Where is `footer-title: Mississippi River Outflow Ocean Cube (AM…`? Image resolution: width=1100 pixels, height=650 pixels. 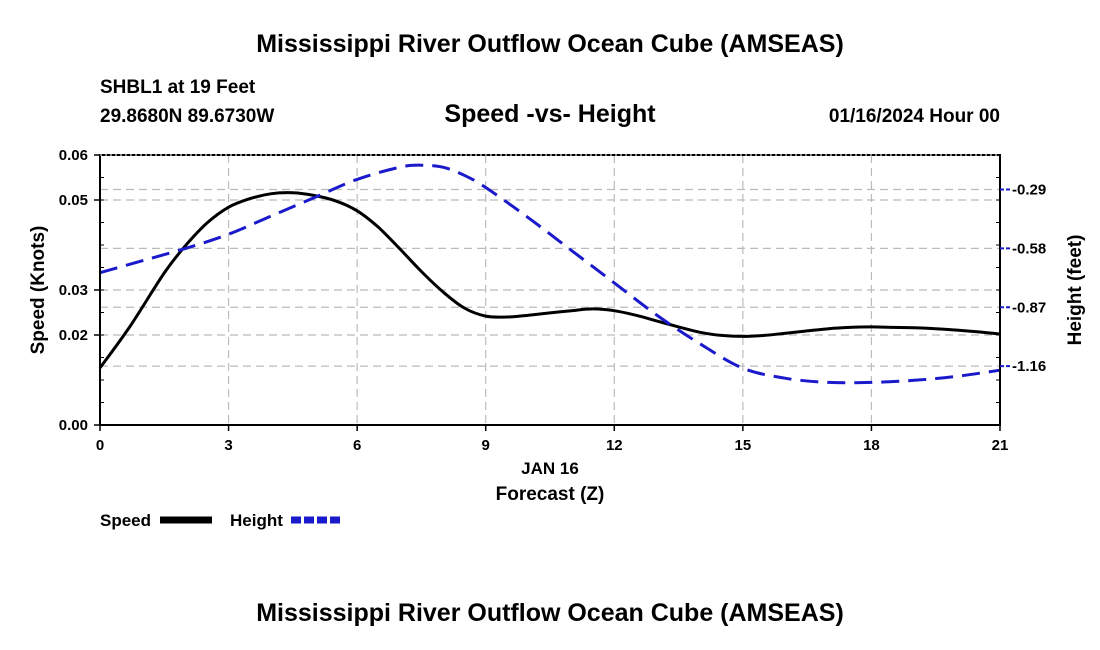
footer-title: Mississippi River Outflow Ocean Cube (AM… is located at coordinates (550, 613).